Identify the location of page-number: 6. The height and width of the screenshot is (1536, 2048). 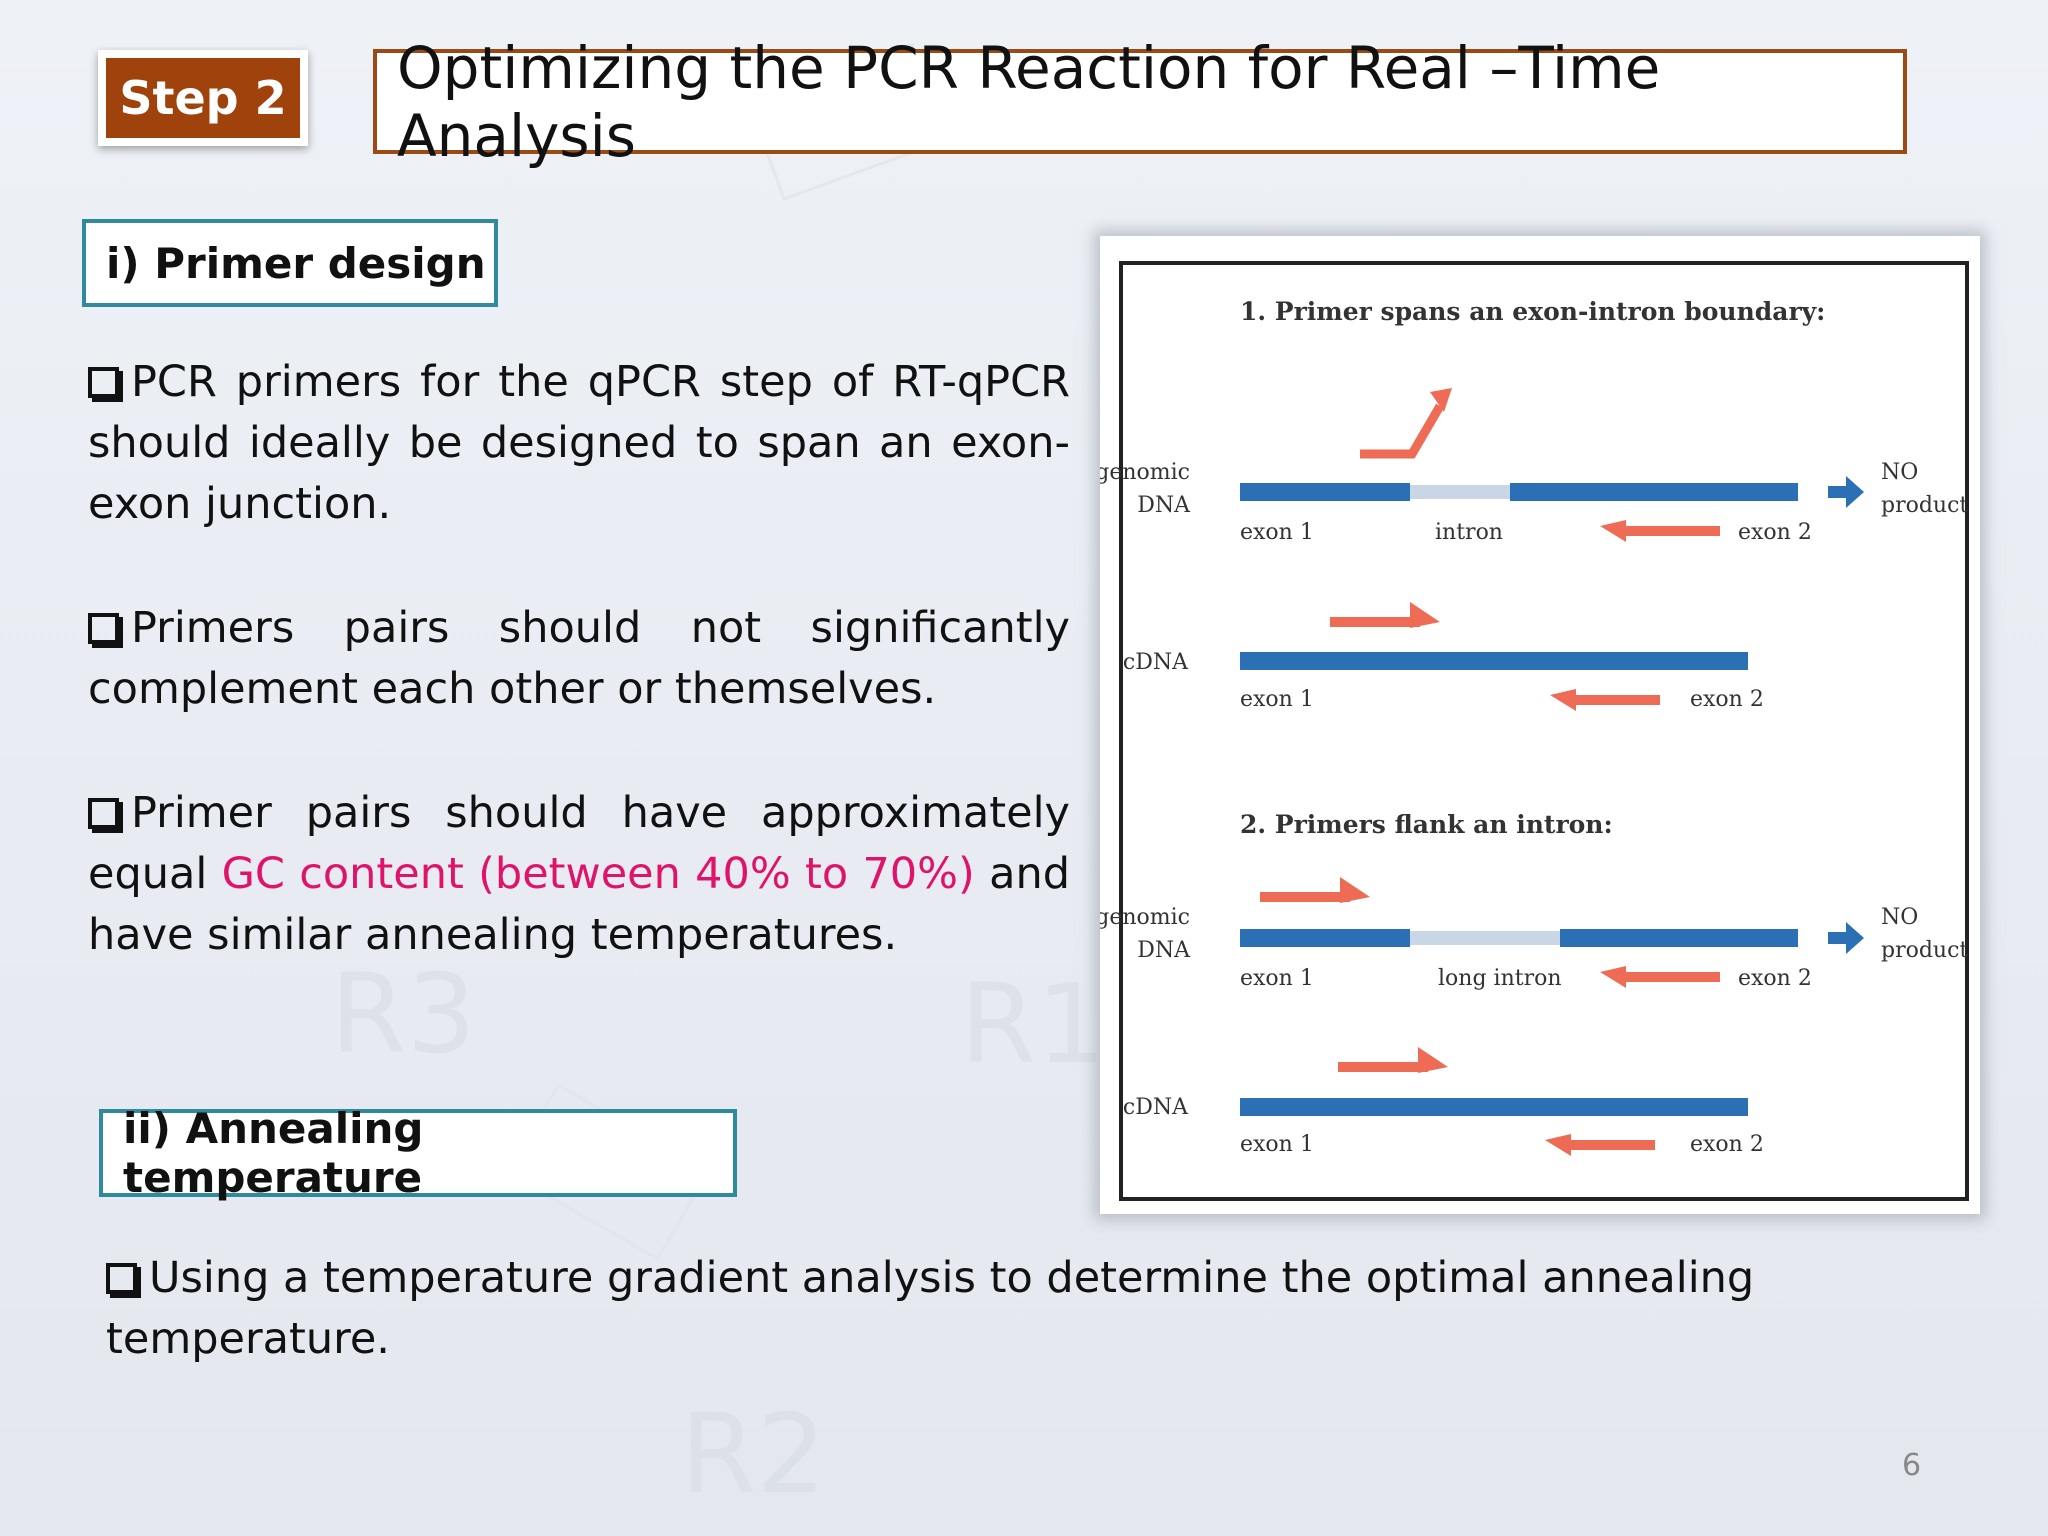
(1912, 1465).